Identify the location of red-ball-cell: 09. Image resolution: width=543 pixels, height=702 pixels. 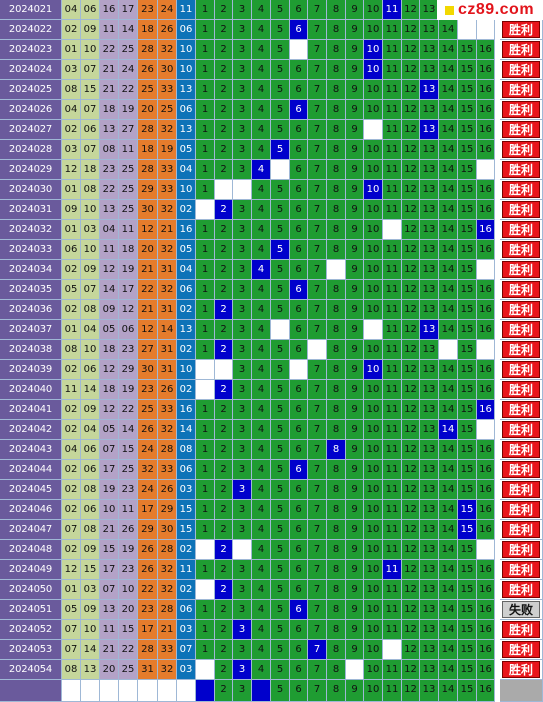
(90, 410).